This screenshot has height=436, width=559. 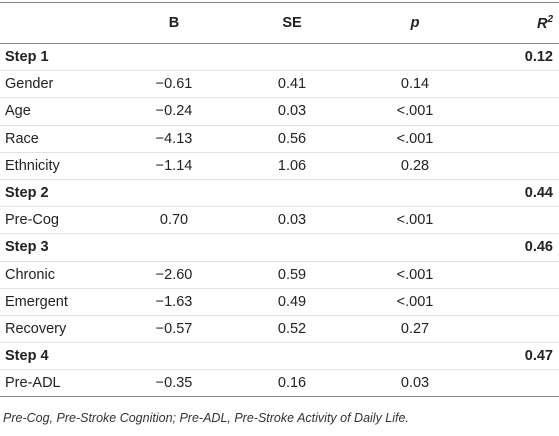 What do you see at coordinates (32, 220) in the screenshot?
I see `cell: Pre-Cog` at bounding box center [32, 220].